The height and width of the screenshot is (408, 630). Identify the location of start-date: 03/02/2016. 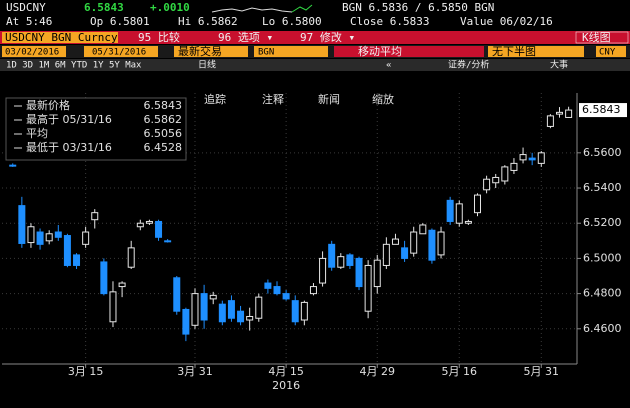
(32, 53).